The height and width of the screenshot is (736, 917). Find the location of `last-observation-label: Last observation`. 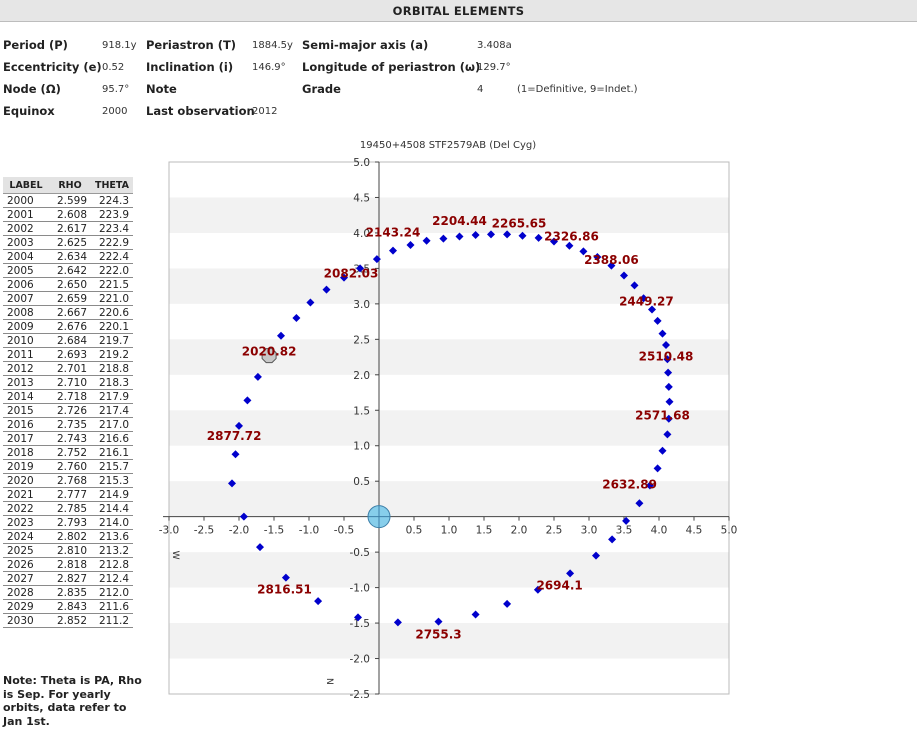

last-observation-label: Last observation is located at coordinates (200, 111).